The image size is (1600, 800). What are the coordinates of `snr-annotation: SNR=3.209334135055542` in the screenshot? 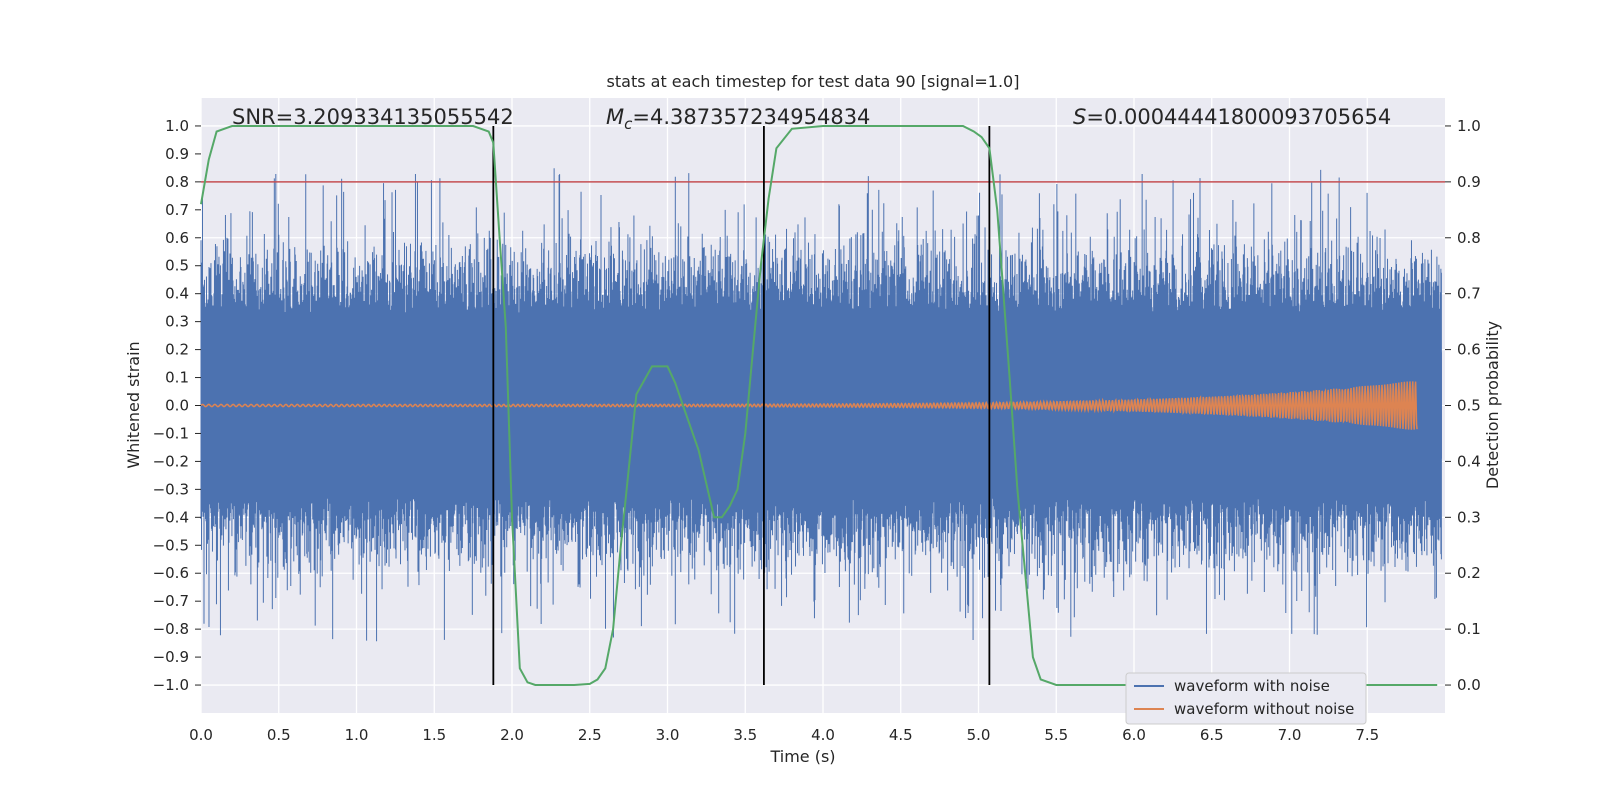 It's located at (373, 117).